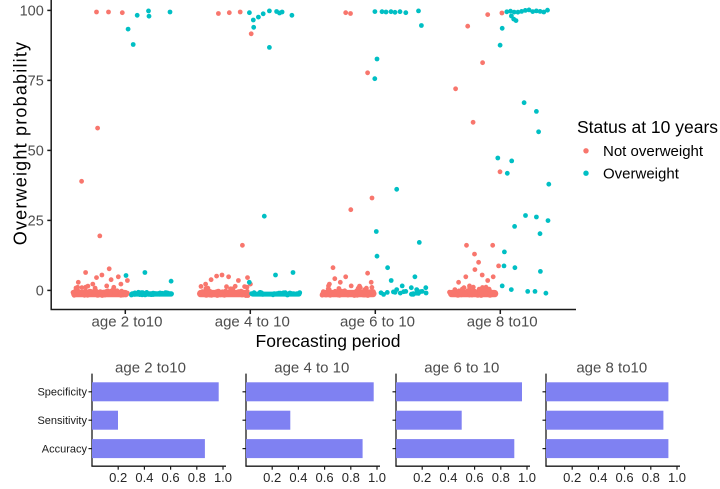  What do you see at coordinates (653, 151) in the screenshot?
I see `svg-text: Not overweight` at bounding box center [653, 151].